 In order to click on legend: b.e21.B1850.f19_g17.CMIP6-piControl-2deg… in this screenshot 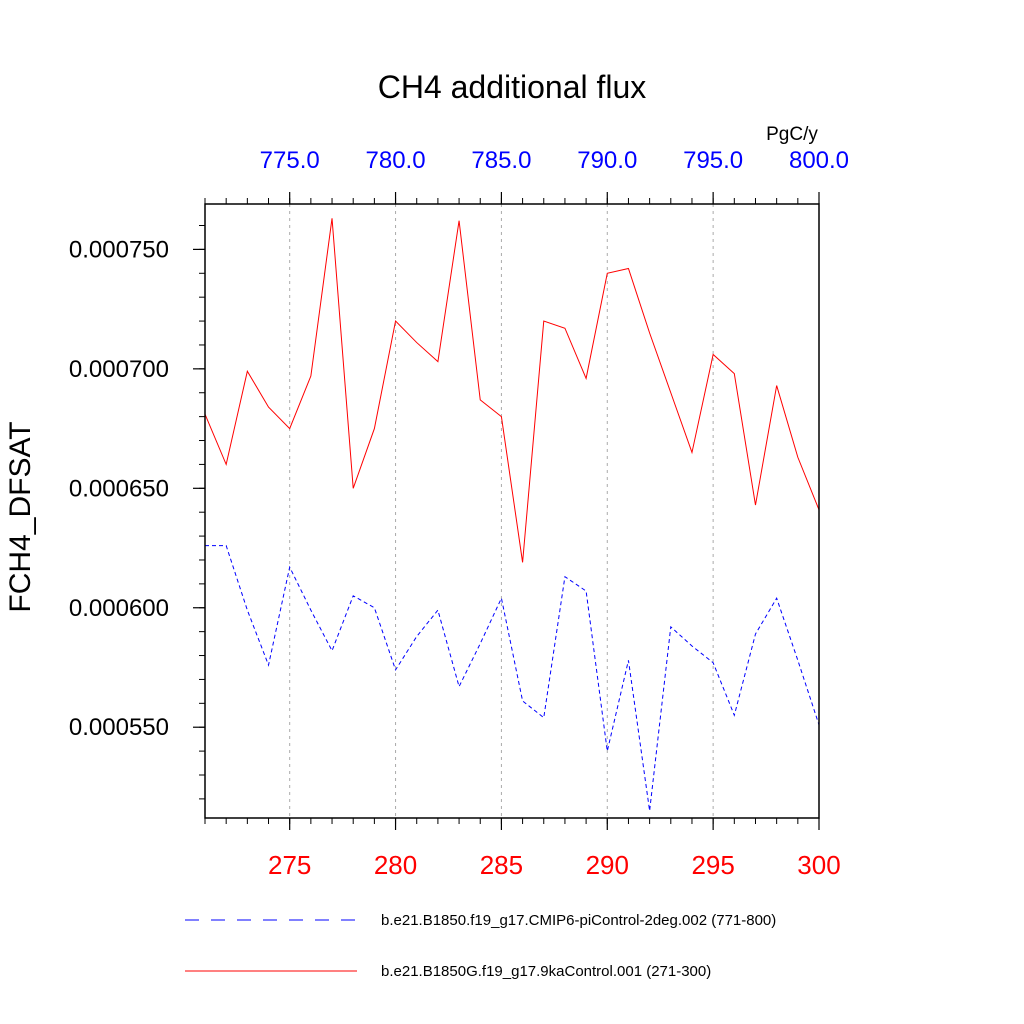, I will do `click(480, 946)`.